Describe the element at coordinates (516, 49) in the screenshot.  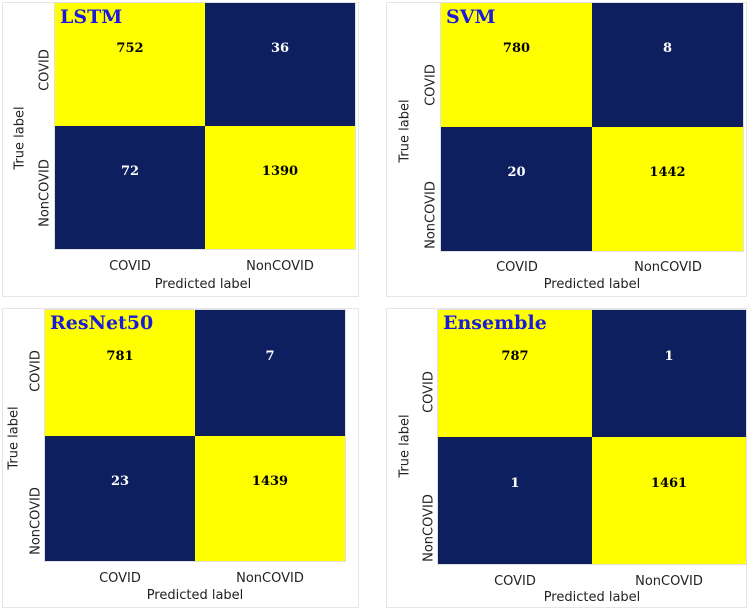
I see `cell-value: 780` at that location.